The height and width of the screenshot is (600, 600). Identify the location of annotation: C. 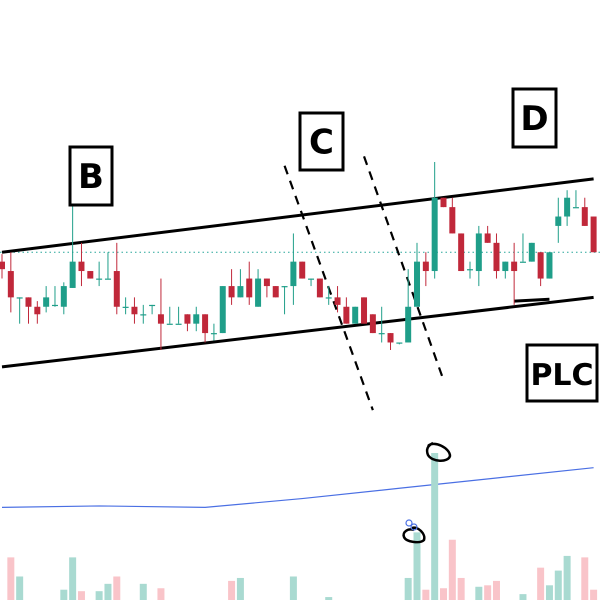
(321, 142).